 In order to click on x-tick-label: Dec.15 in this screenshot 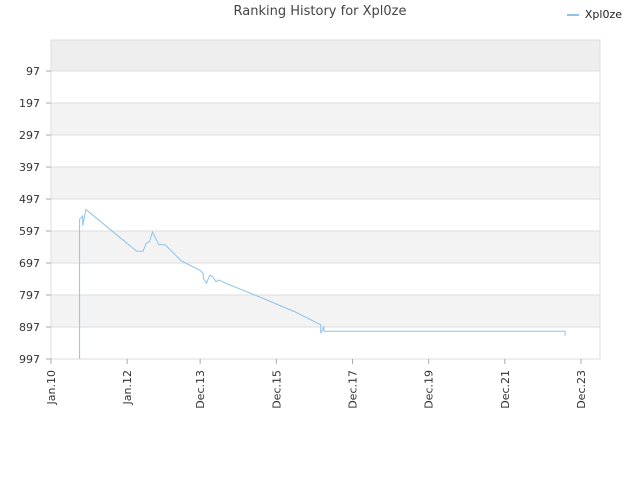, I will do `click(276, 389)`.